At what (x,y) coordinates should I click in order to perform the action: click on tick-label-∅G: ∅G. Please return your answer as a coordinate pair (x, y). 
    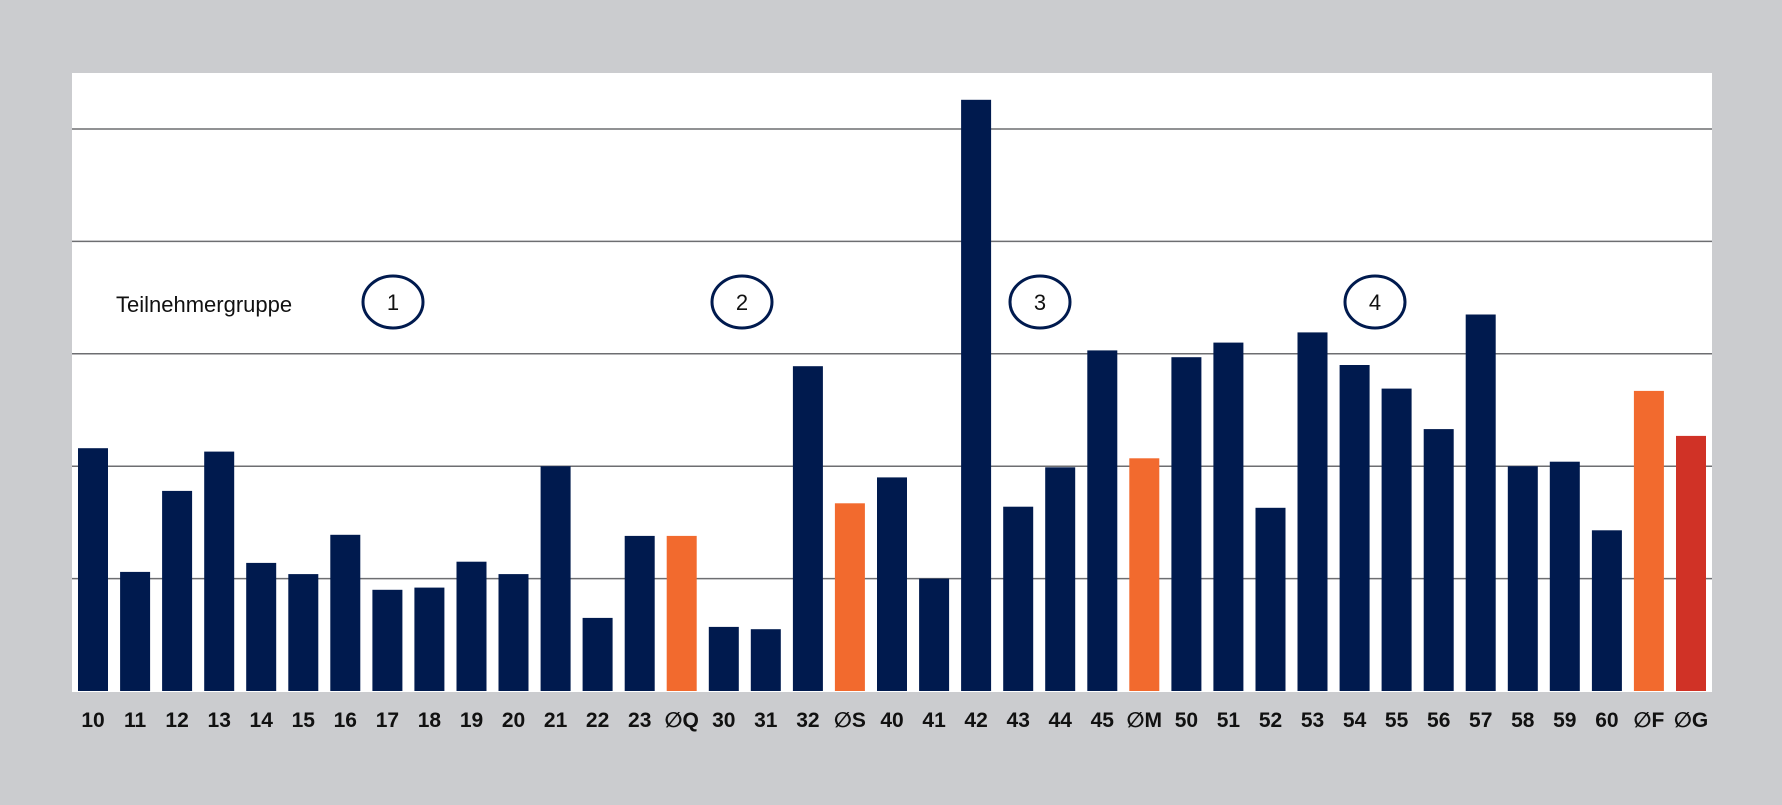
    Looking at the image, I should click on (1691, 720).